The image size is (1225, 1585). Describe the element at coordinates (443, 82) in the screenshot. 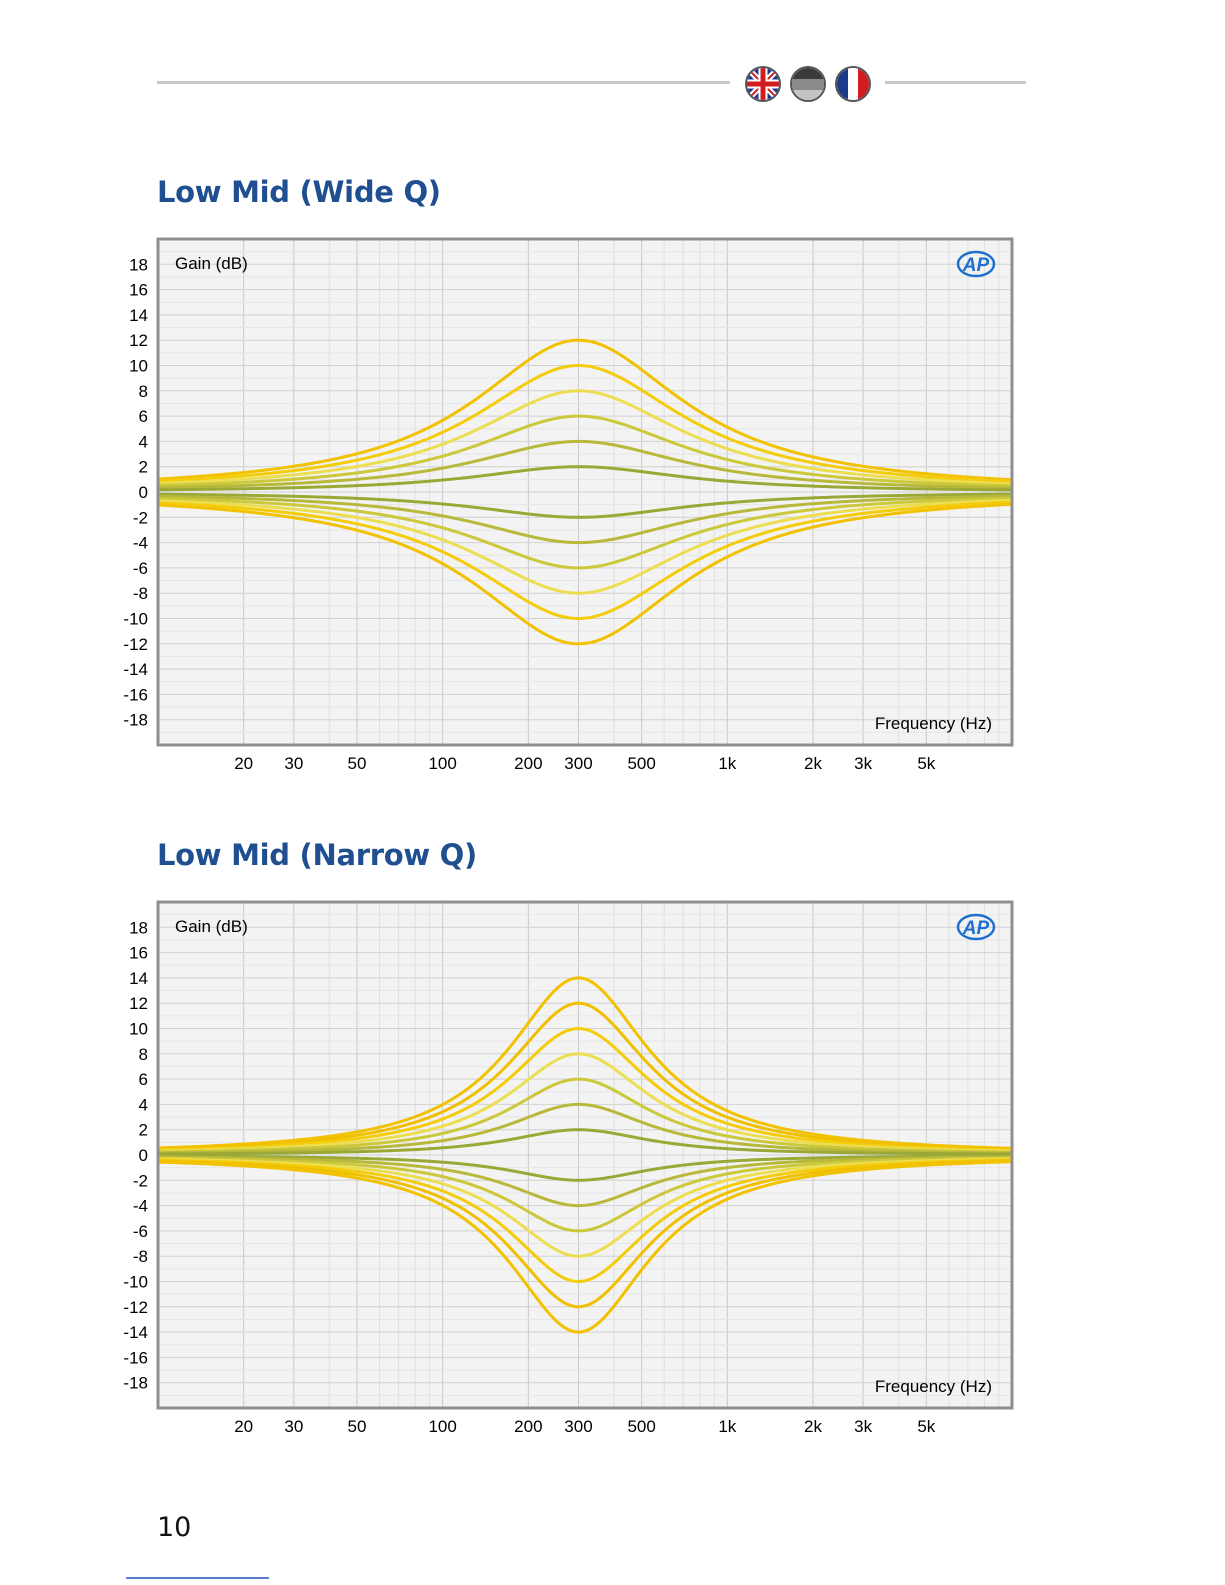

I see `header-rule-left` at that location.